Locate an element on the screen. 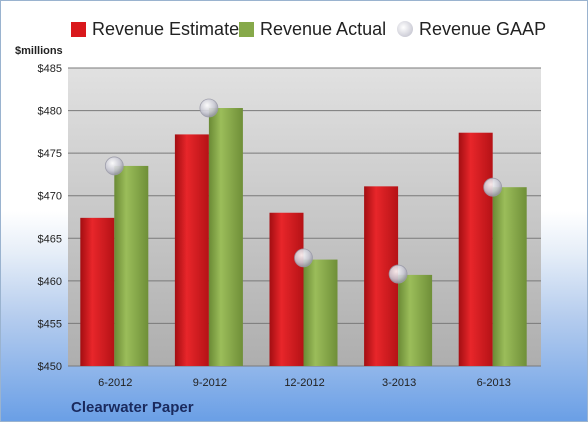 This screenshot has height=422, width=588. x-tick-label: 12-2012 is located at coordinates (304, 383).